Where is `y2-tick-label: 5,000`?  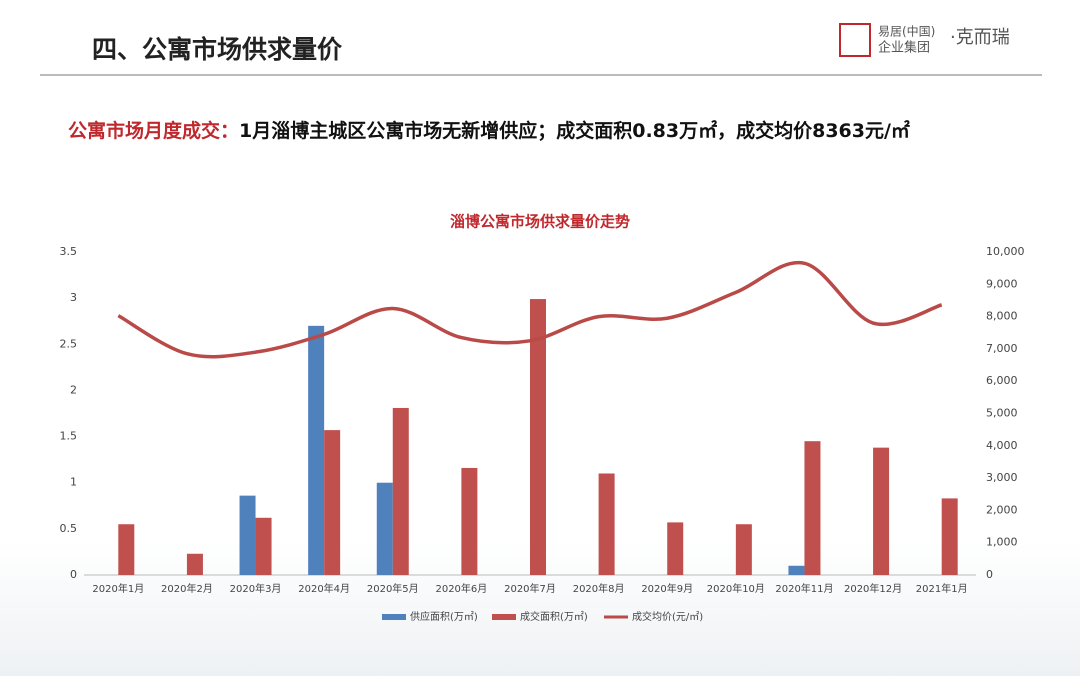
y2-tick-label: 5,000 is located at coordinates (1002, 413).